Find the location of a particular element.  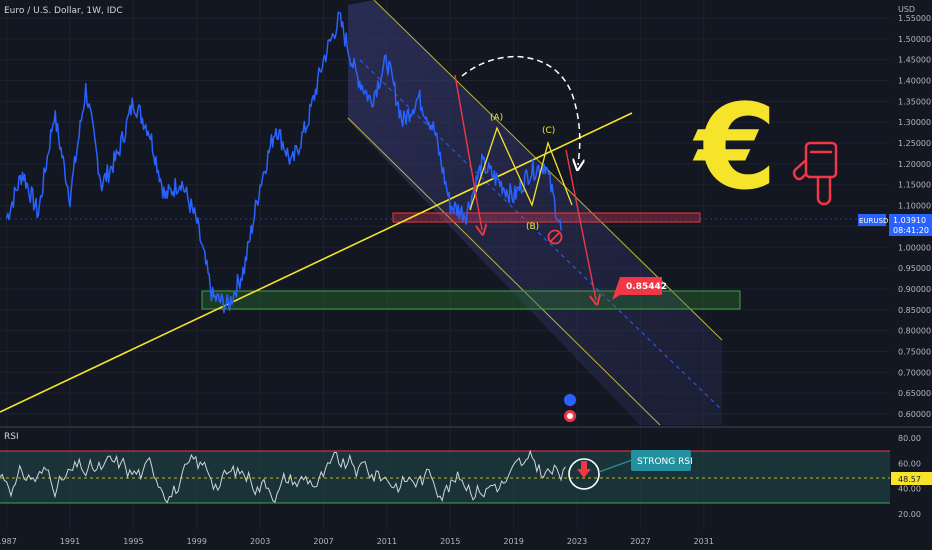

rsi-axis: 80.00 60.00 40.00 20.00 is located at coordinates (909, 476).